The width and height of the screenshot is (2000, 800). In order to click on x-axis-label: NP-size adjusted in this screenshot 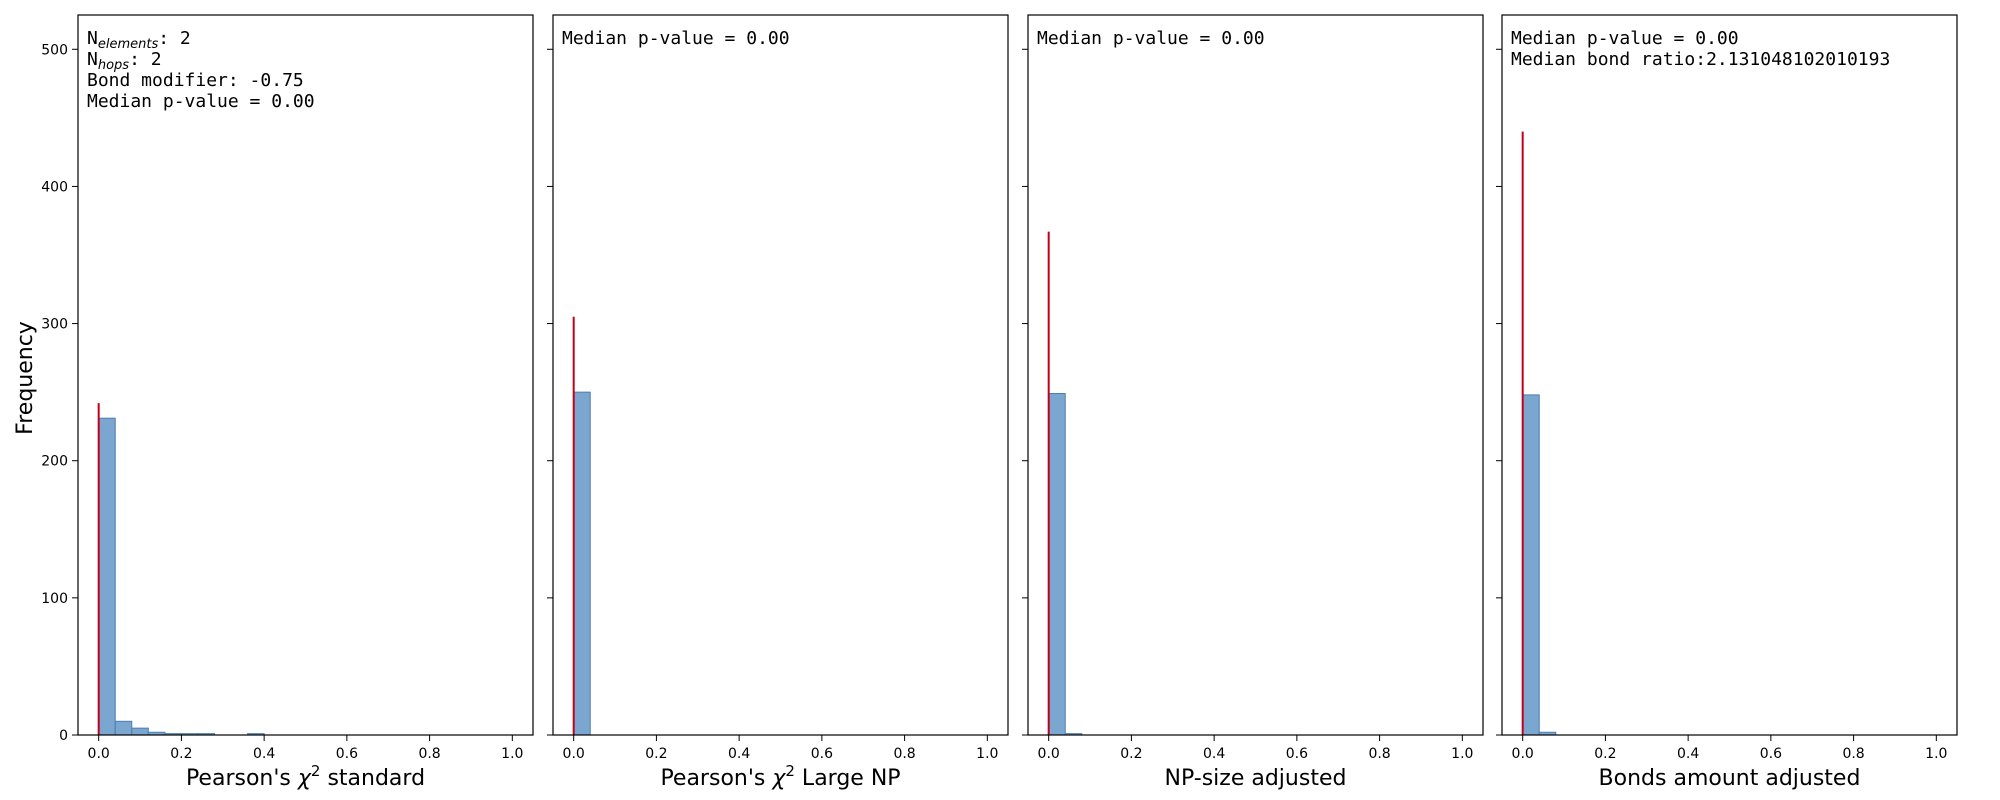, I will do `click(1256, 778)`.